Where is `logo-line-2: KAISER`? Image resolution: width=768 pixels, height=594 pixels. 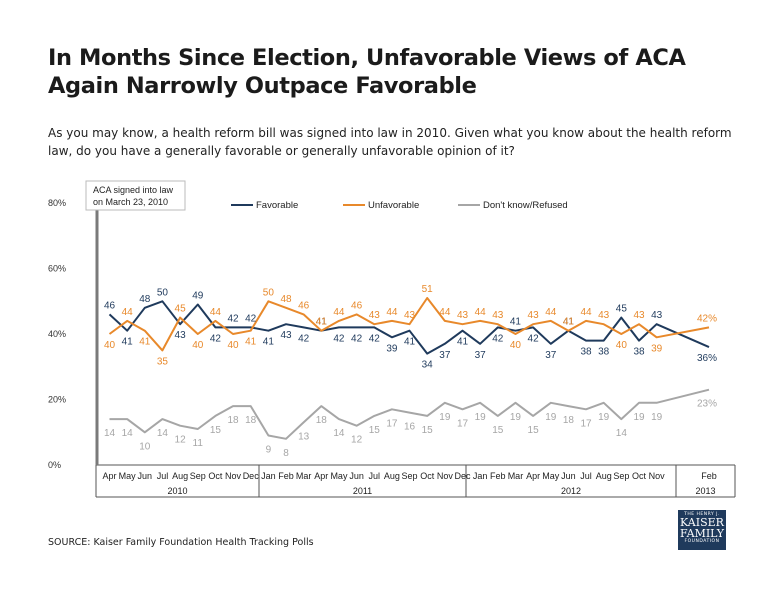
logo-line-2: KAISER is located at coordinates (702, 522).